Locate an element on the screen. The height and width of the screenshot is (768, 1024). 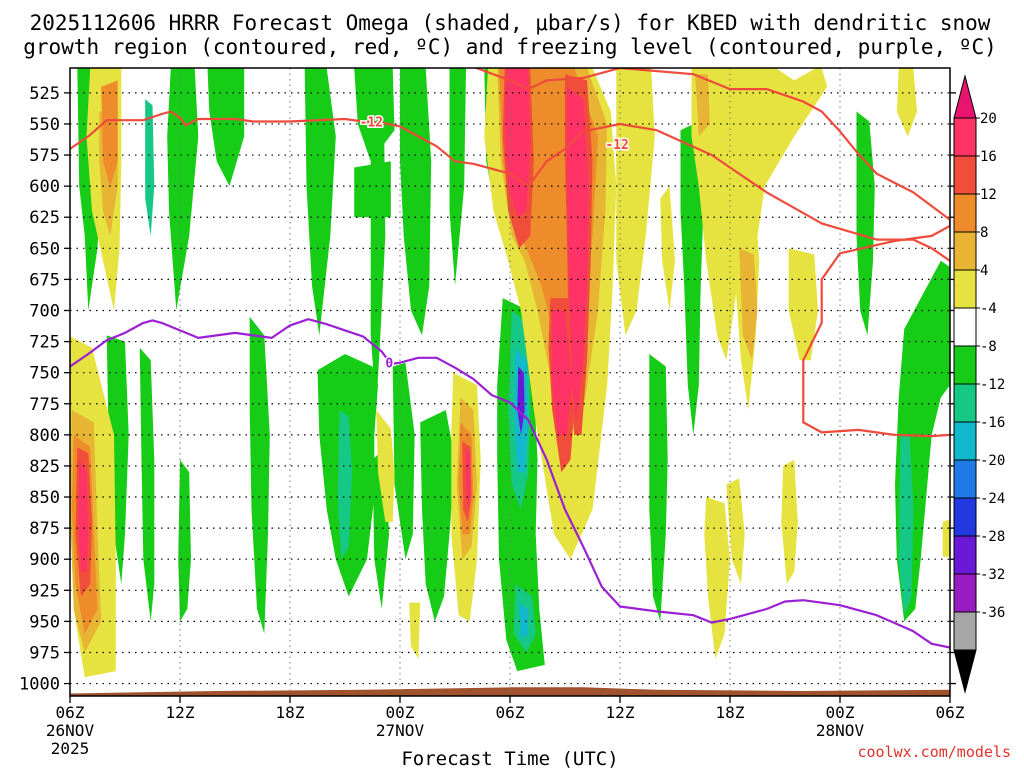
colorbar-label-4: 4 is located at coordinates (984, 271).